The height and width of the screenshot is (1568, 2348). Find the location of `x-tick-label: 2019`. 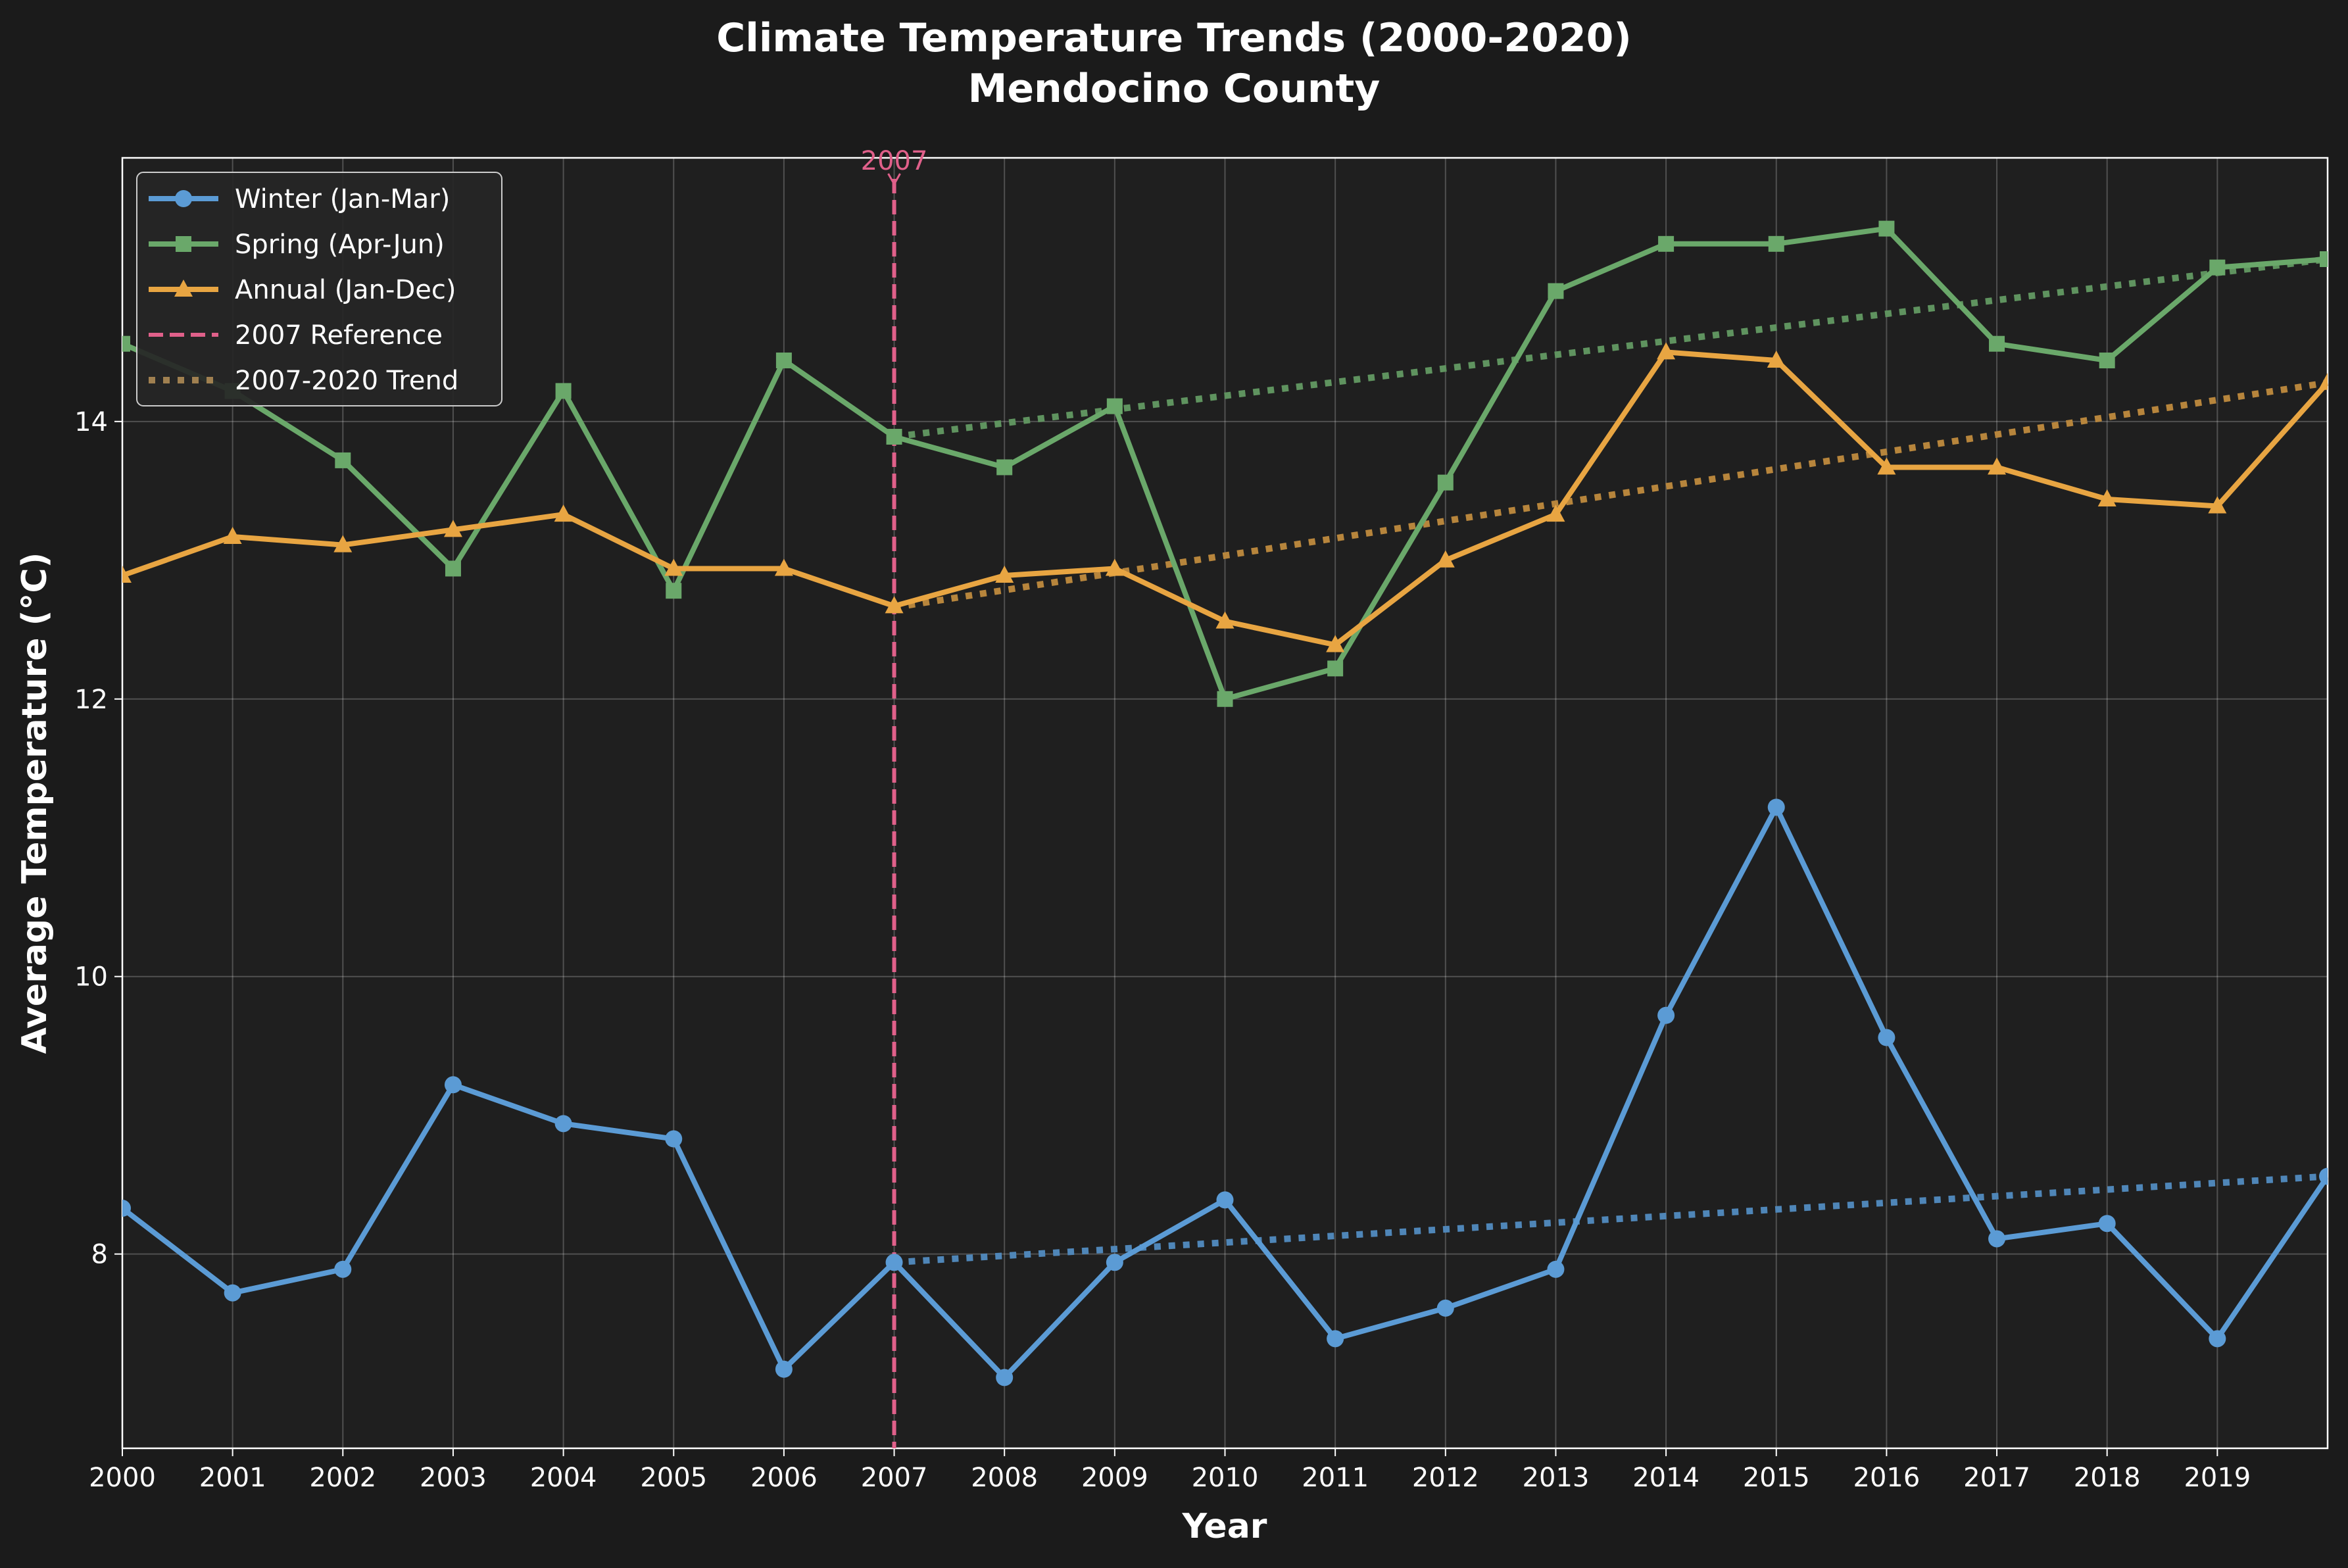

x-tick-label: 2019 is located at coordinates (2217, 1478).